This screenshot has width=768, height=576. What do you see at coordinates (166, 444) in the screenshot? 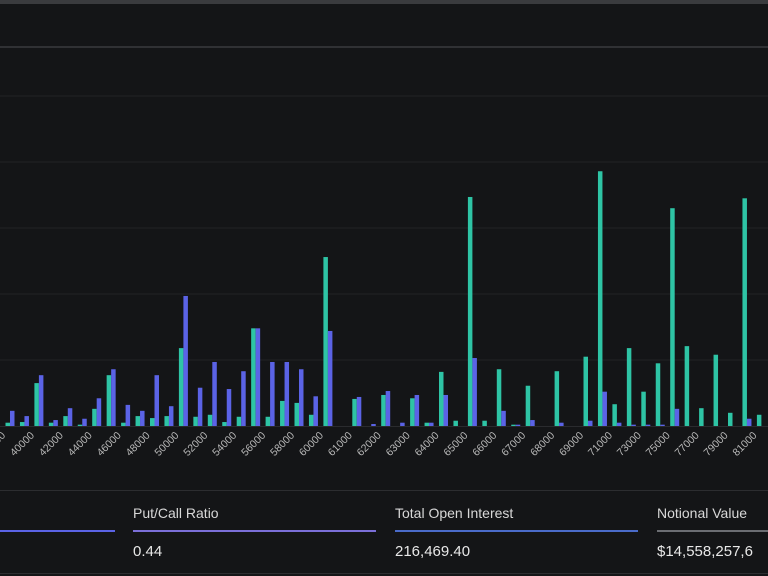
I see `x-tick-label: 50000` at bounding box center [166, 444].